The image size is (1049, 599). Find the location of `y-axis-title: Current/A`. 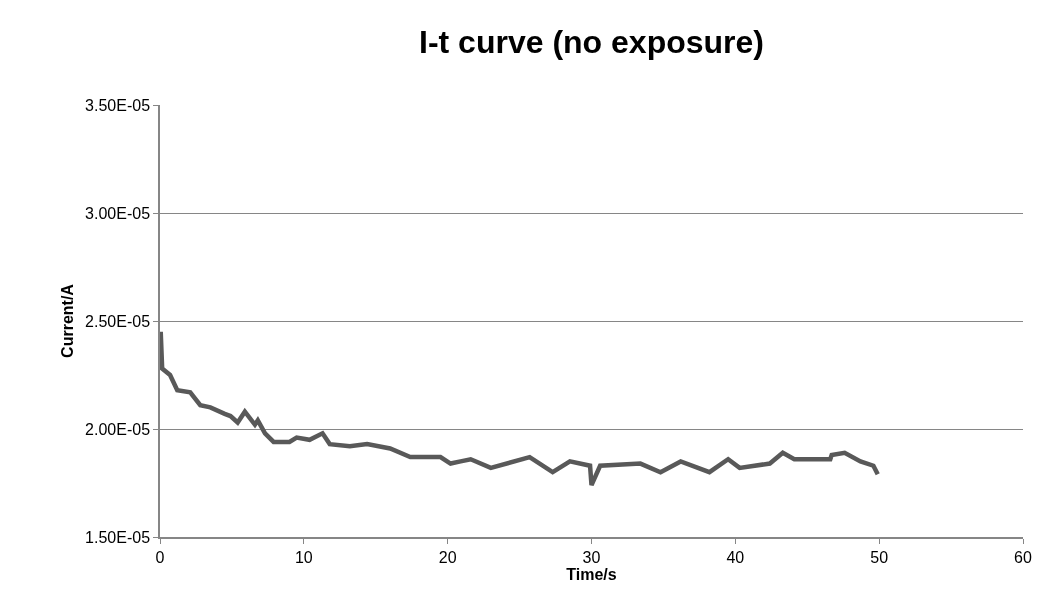

y-axis-title: Current/A is located at coordinates (67, 320).